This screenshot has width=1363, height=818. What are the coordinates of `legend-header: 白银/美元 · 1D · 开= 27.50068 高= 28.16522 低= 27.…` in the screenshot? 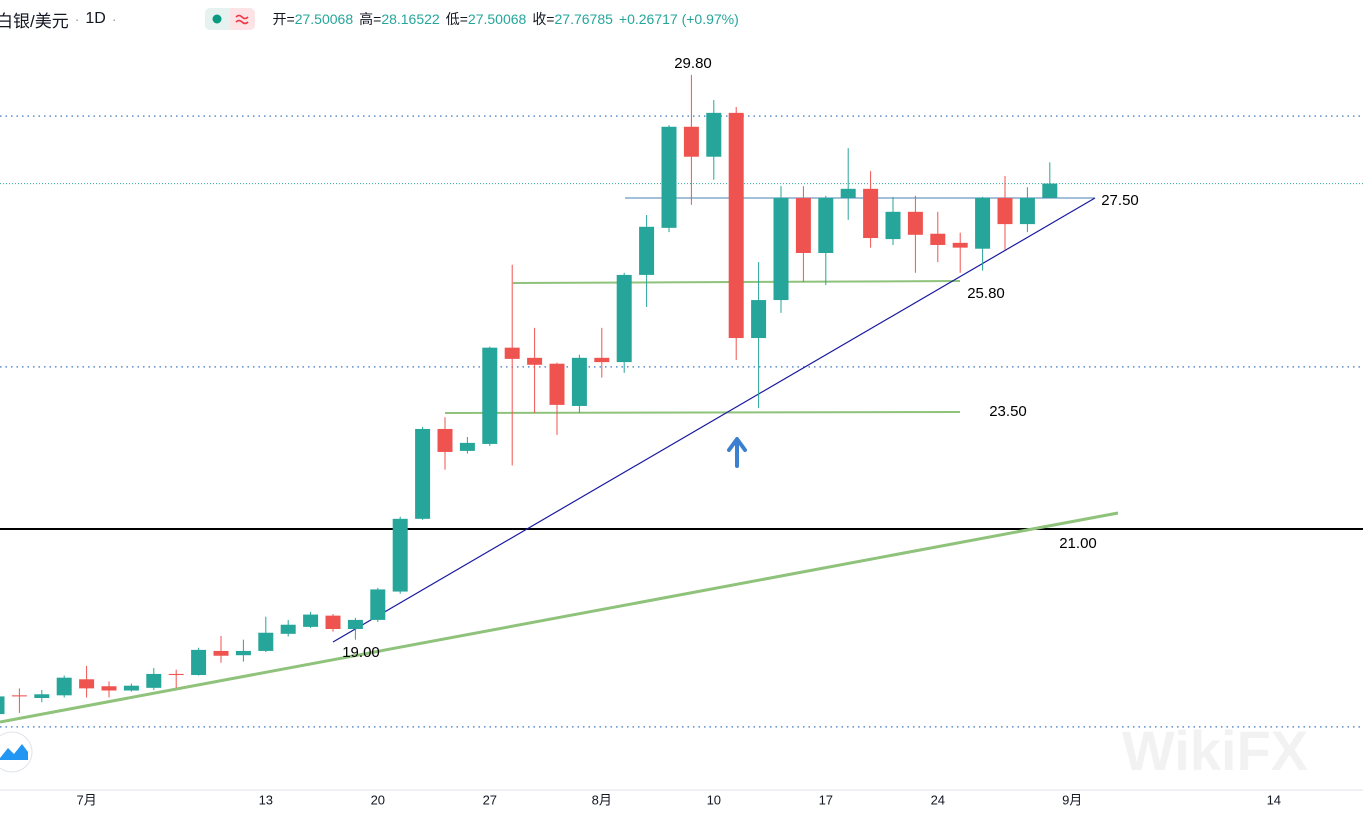 It's located at (372, 19).